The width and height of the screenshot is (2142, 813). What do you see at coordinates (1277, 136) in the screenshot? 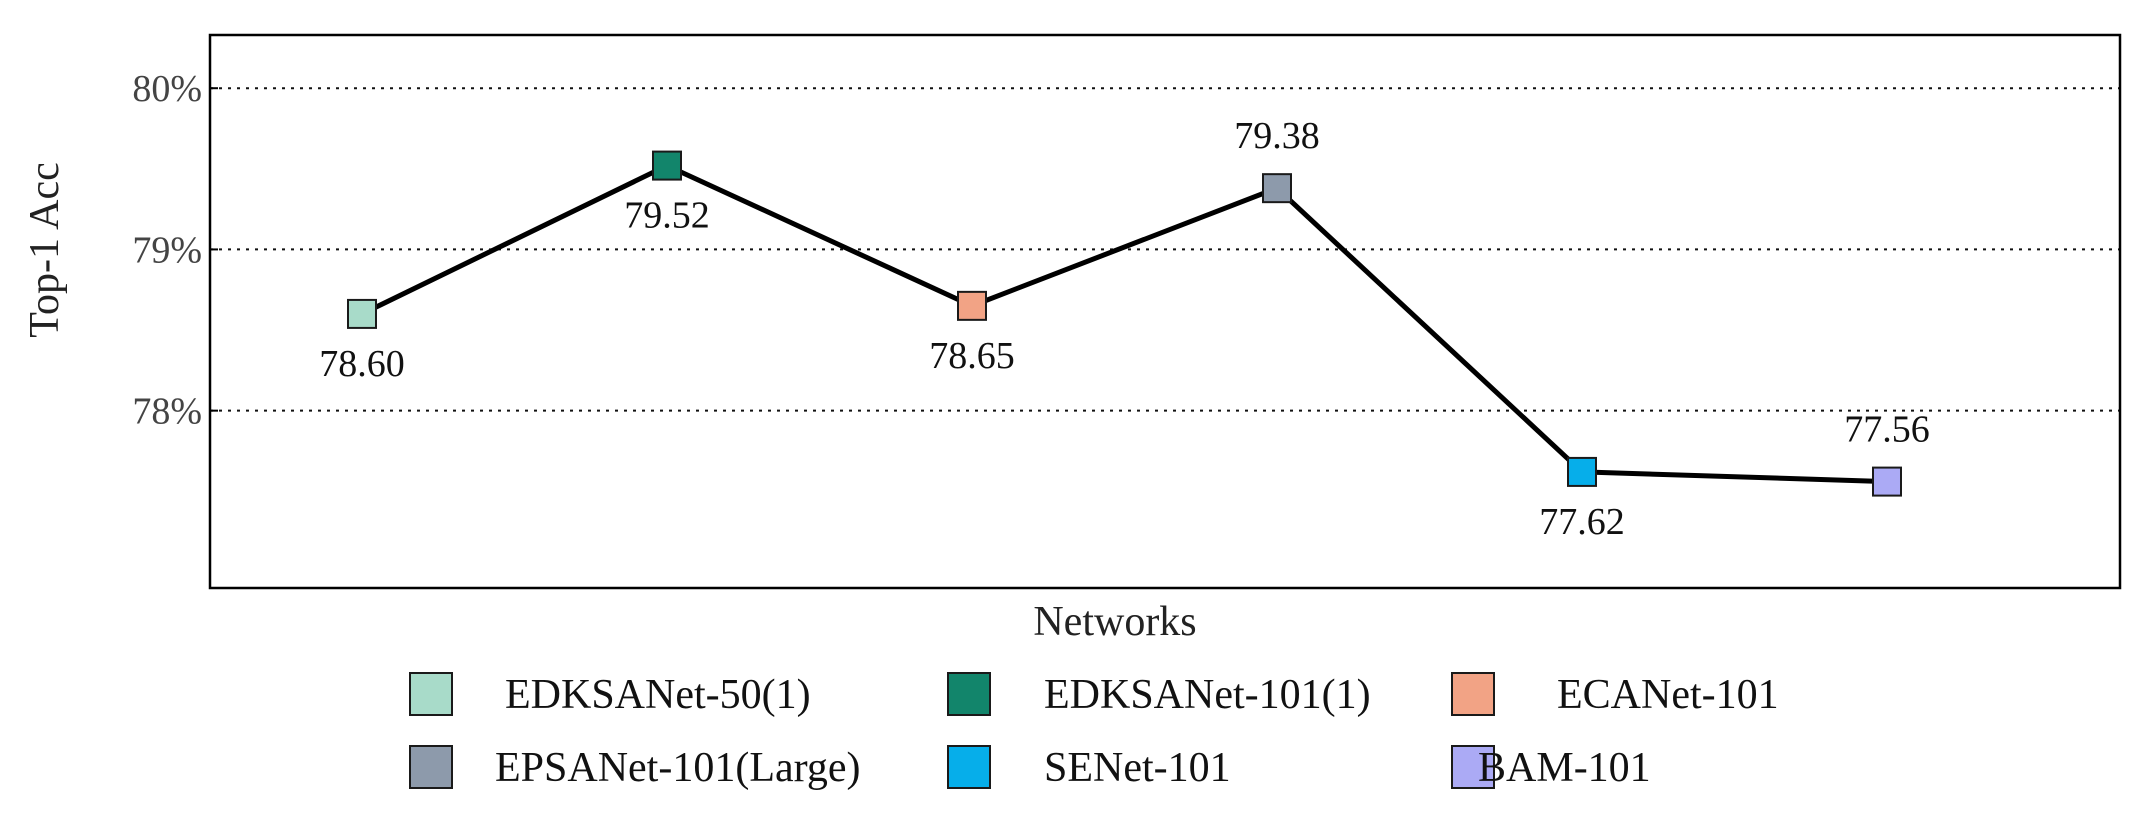
I see `data-label: 79.38` at bounding box center [1277, 136].